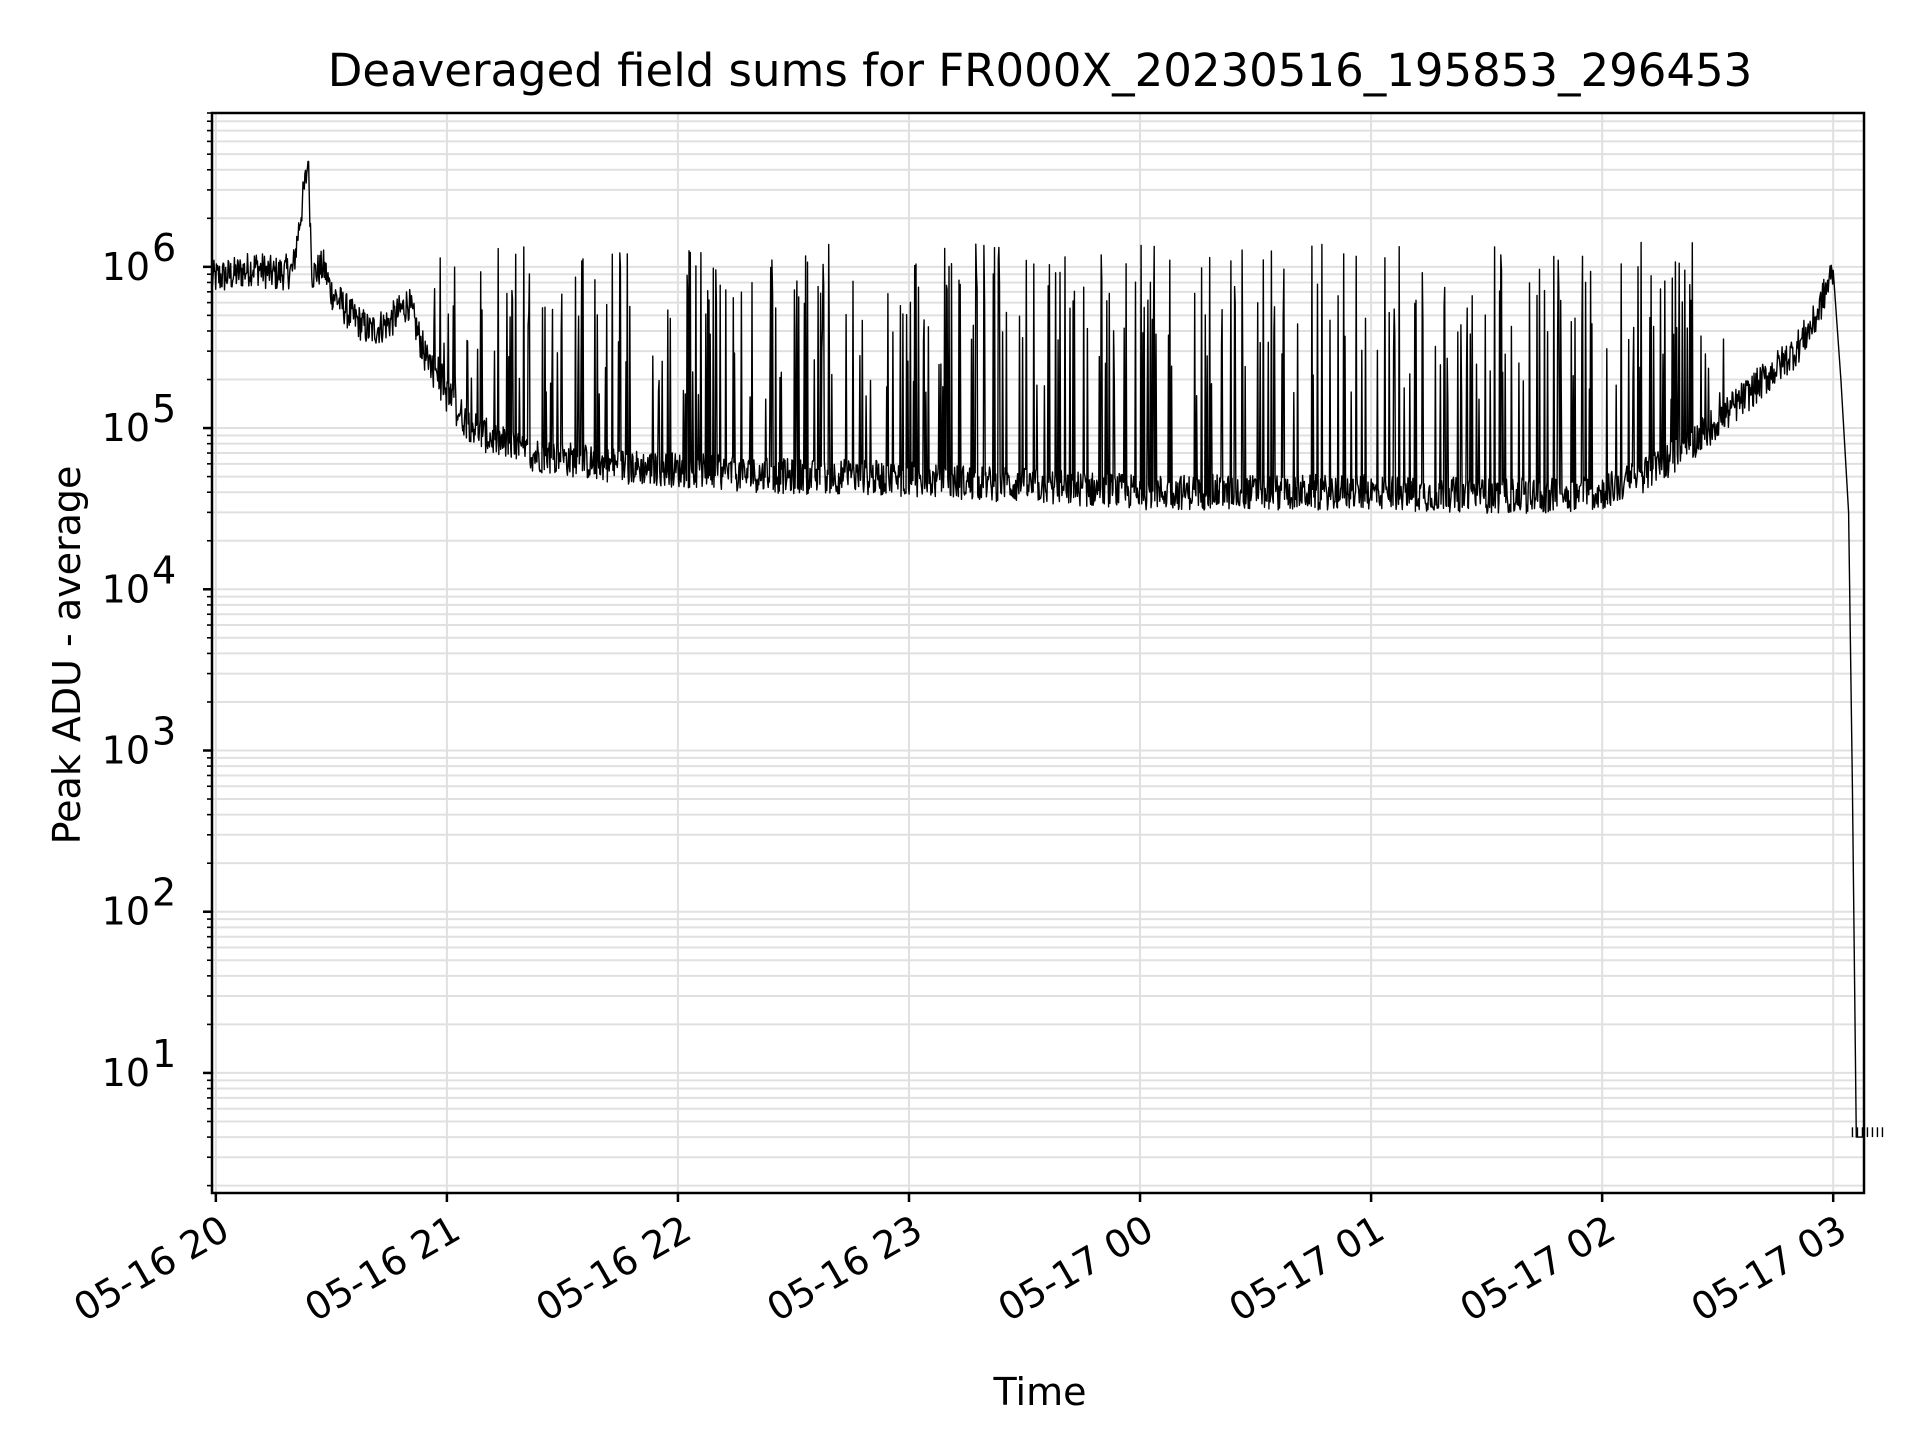 This screenshot has width=1920, height=1440. I want to click on y-tick-exponent: 1, so click(164, 1054).